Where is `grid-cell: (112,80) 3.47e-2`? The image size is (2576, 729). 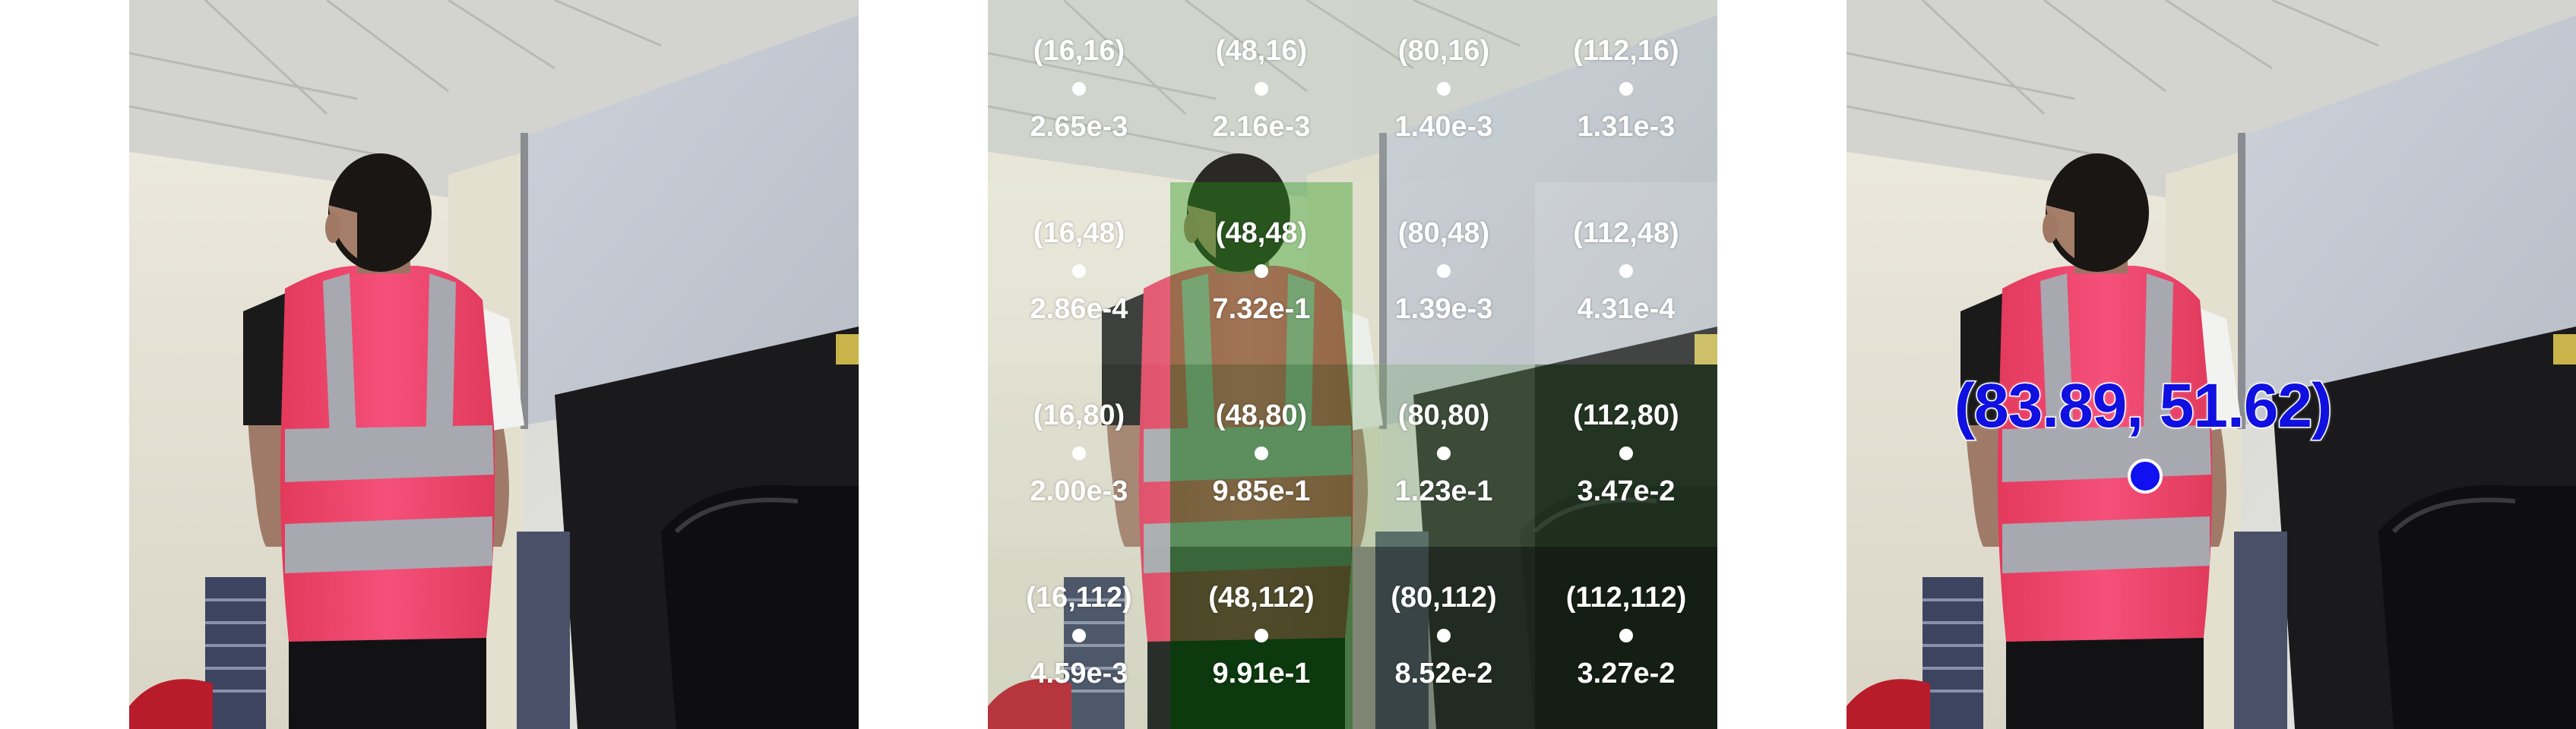 grid-cell: (112,80) 3.47e-2 is located at coordinates (1626, 455).